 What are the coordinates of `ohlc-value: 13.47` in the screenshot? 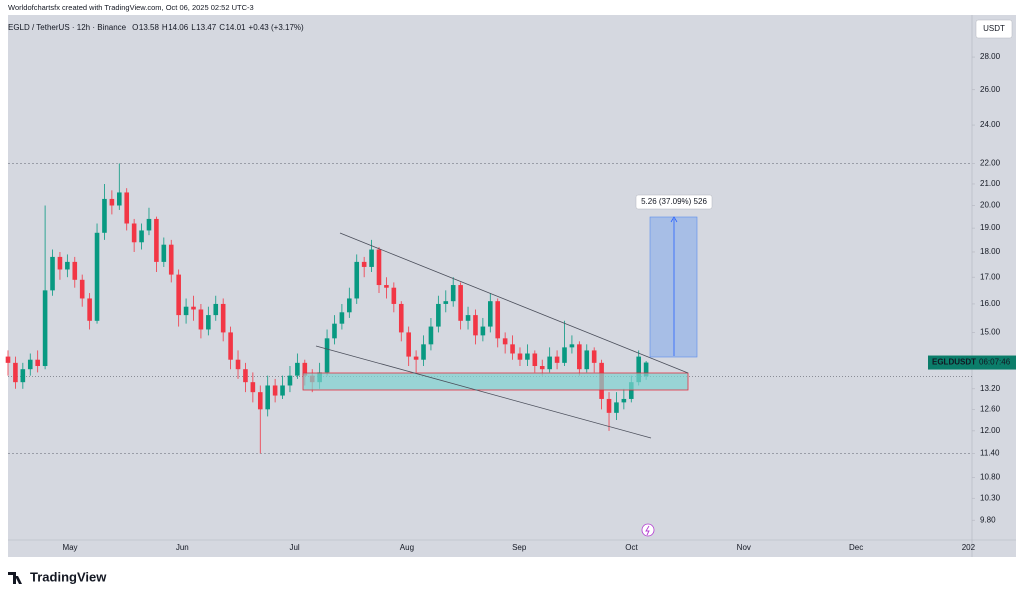 It's located at (206, 27).